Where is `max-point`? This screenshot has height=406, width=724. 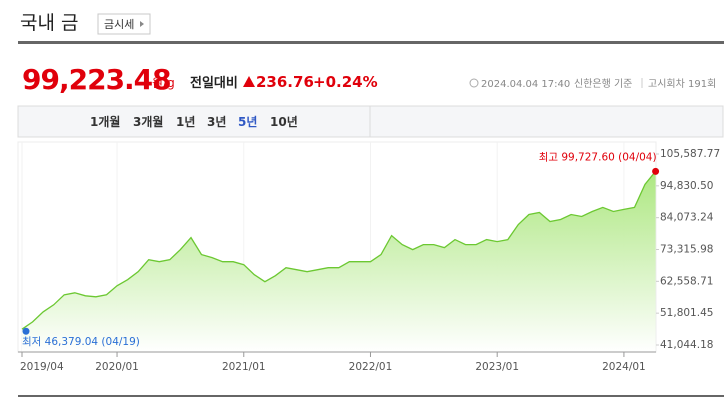 max-point is located at coordinates (656, 171).